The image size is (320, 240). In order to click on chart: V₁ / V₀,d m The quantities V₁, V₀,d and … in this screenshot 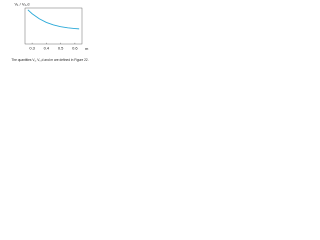, I will do `click(50, 32)`.